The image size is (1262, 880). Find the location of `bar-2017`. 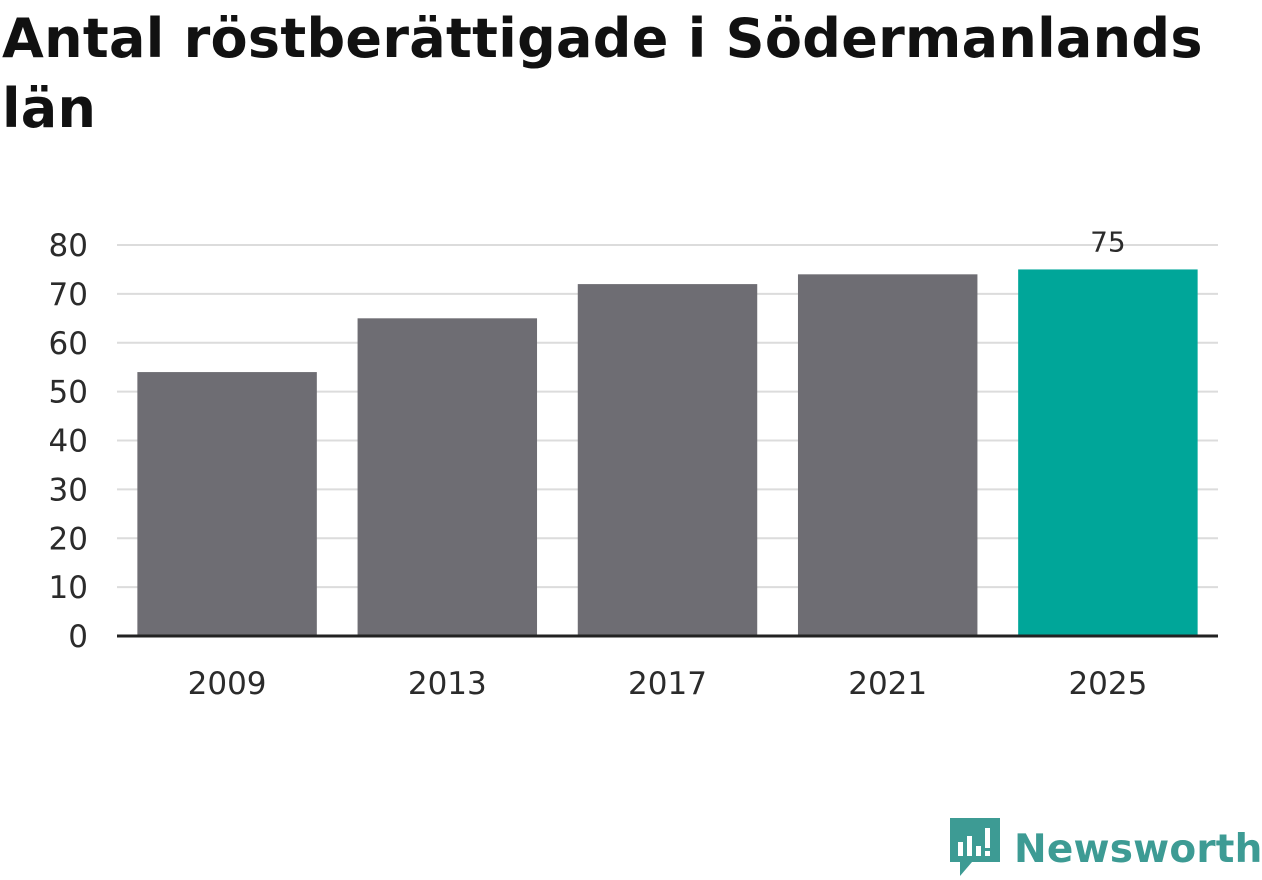

bar-2017 is located at coordinates (667, 460).